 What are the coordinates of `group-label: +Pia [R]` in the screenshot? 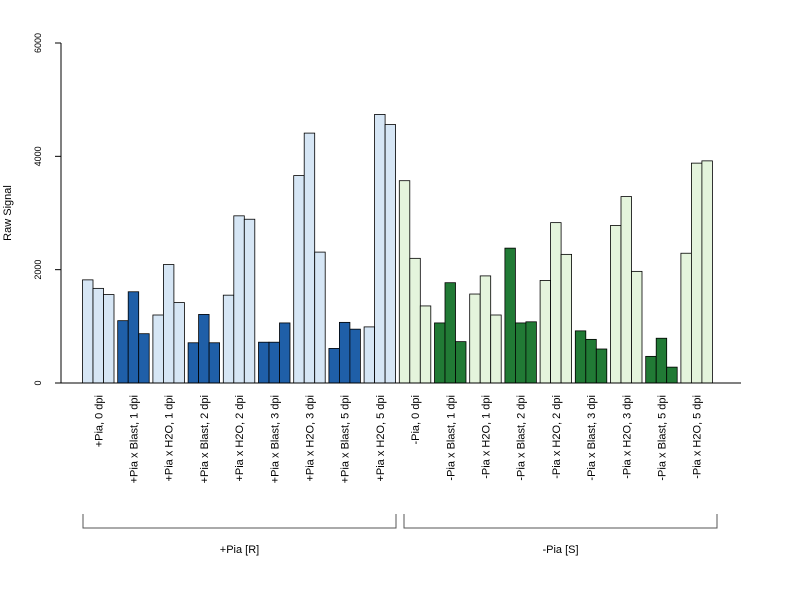 It's located at (239, 550).